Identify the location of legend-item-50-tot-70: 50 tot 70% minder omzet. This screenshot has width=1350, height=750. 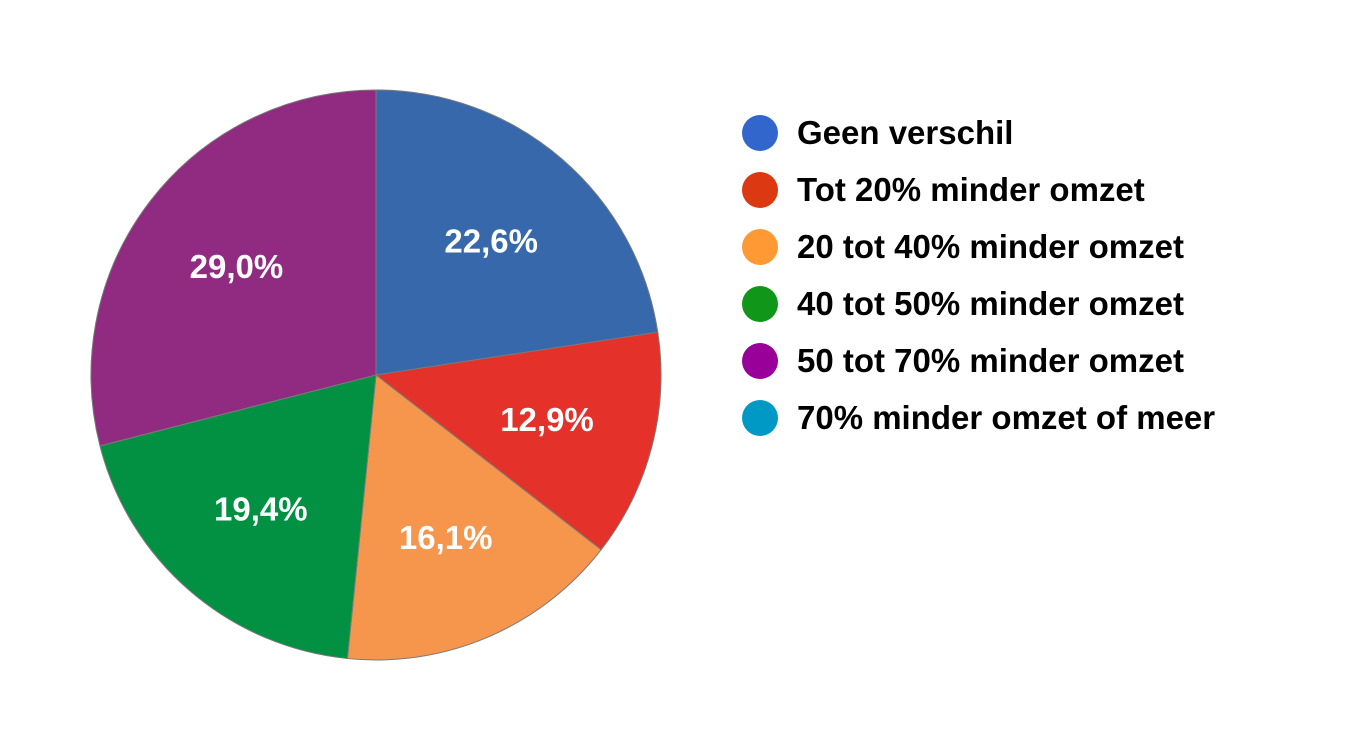
(1037, 360).